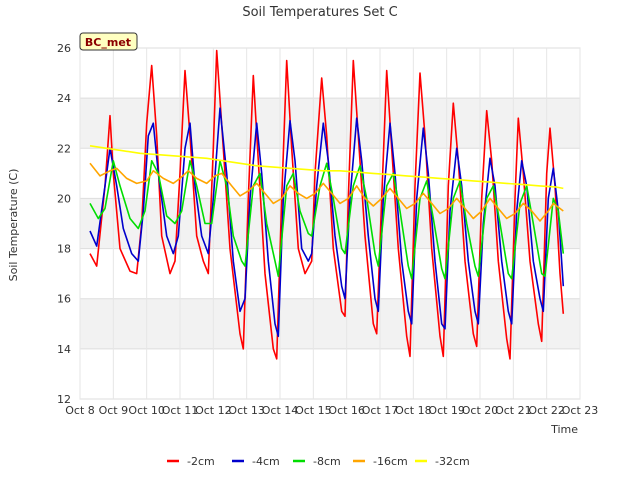 Image resolution: width=640 pixels, height=480 pixels. What do you see at coordinates (452, 461) in the screenshot?
I see `legend-label: -32cm` at bounding box center [452, 461].